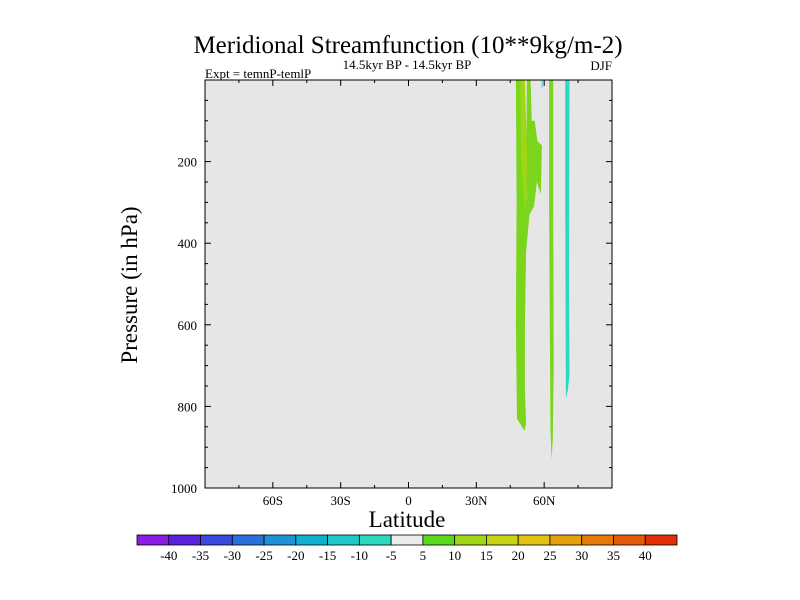 The width and height of the screenshot is (800, 600). What do you see at coordinates (613, 555) in the screenshot?
I see `colorbar-label: 35` at bounding box center [613, 555].